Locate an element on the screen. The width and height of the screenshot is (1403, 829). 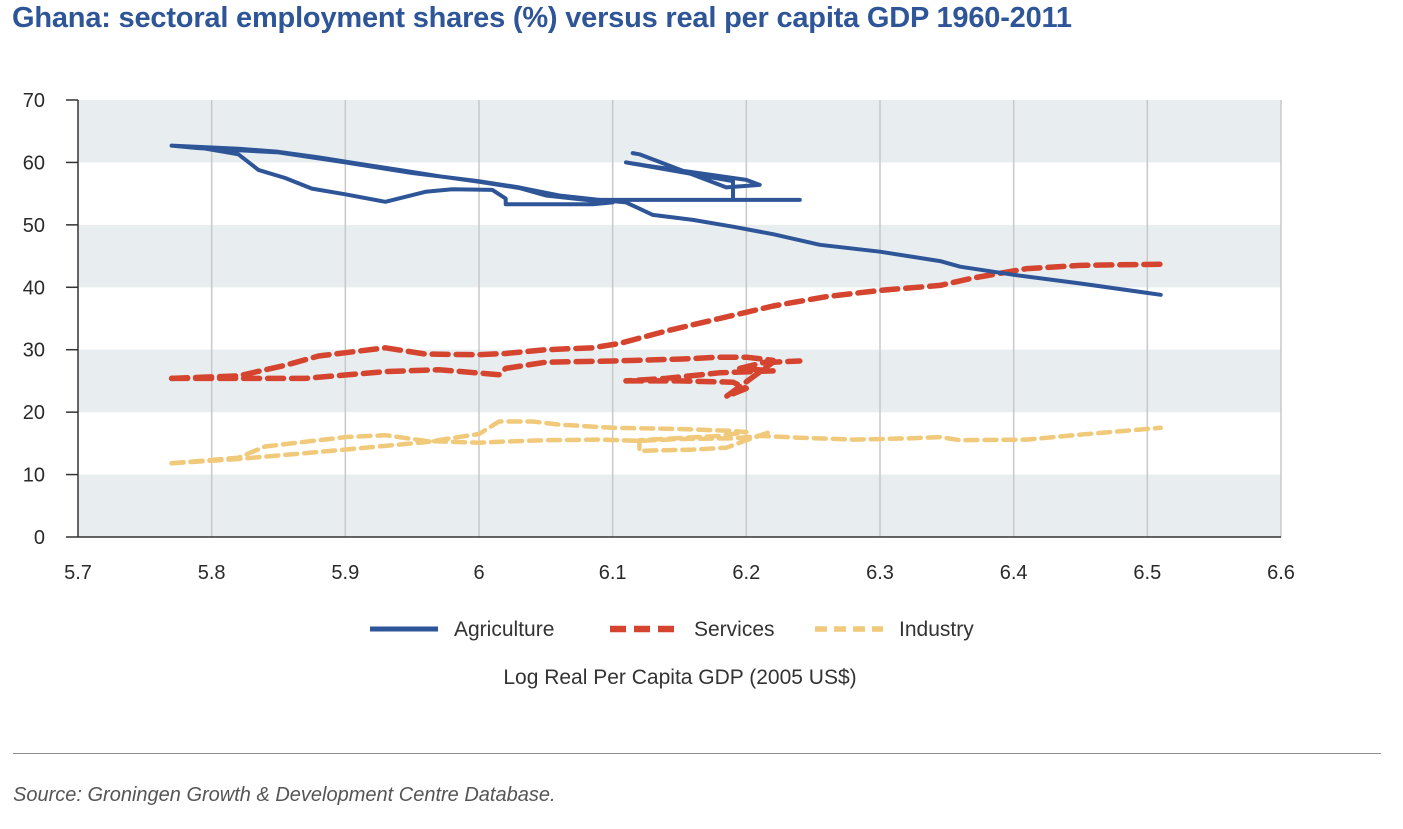
x-tick-label: 6.6 is located at coordinates (1281, 573).